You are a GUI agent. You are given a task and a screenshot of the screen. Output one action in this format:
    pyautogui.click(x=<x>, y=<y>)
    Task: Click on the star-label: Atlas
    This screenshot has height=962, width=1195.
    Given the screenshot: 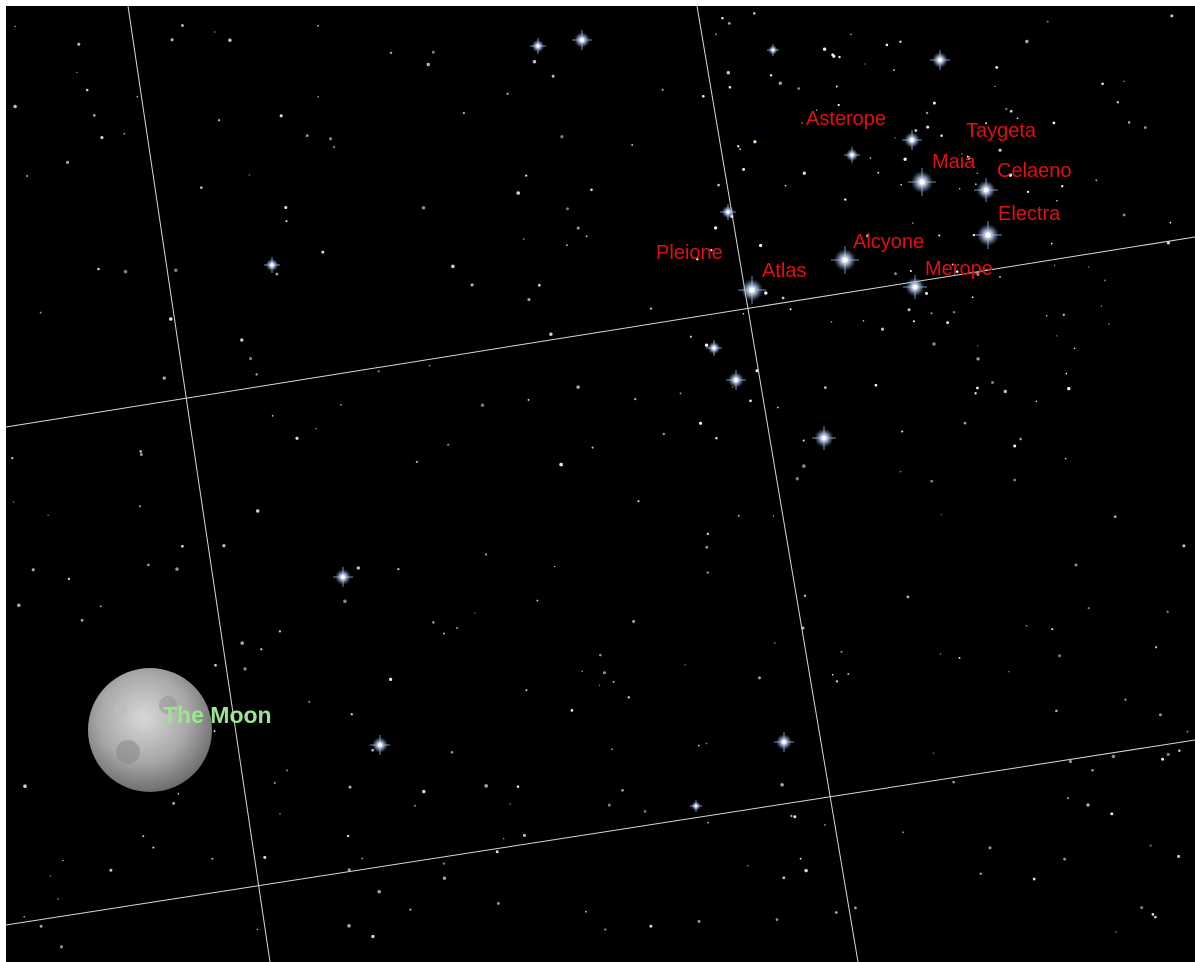 What is the action you would take?
    pyautogui.click(x=784, y=271)
    